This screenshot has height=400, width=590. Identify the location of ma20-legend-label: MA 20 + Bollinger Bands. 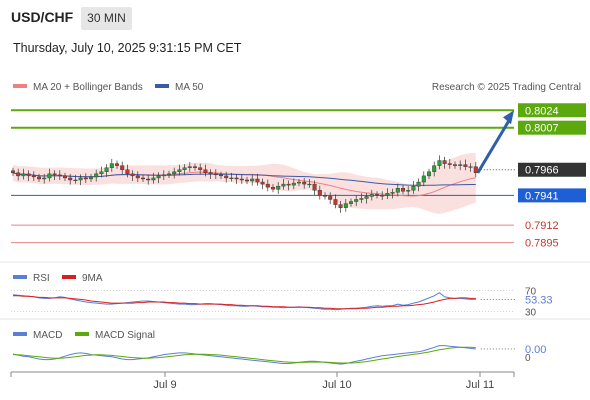
(88, 87).